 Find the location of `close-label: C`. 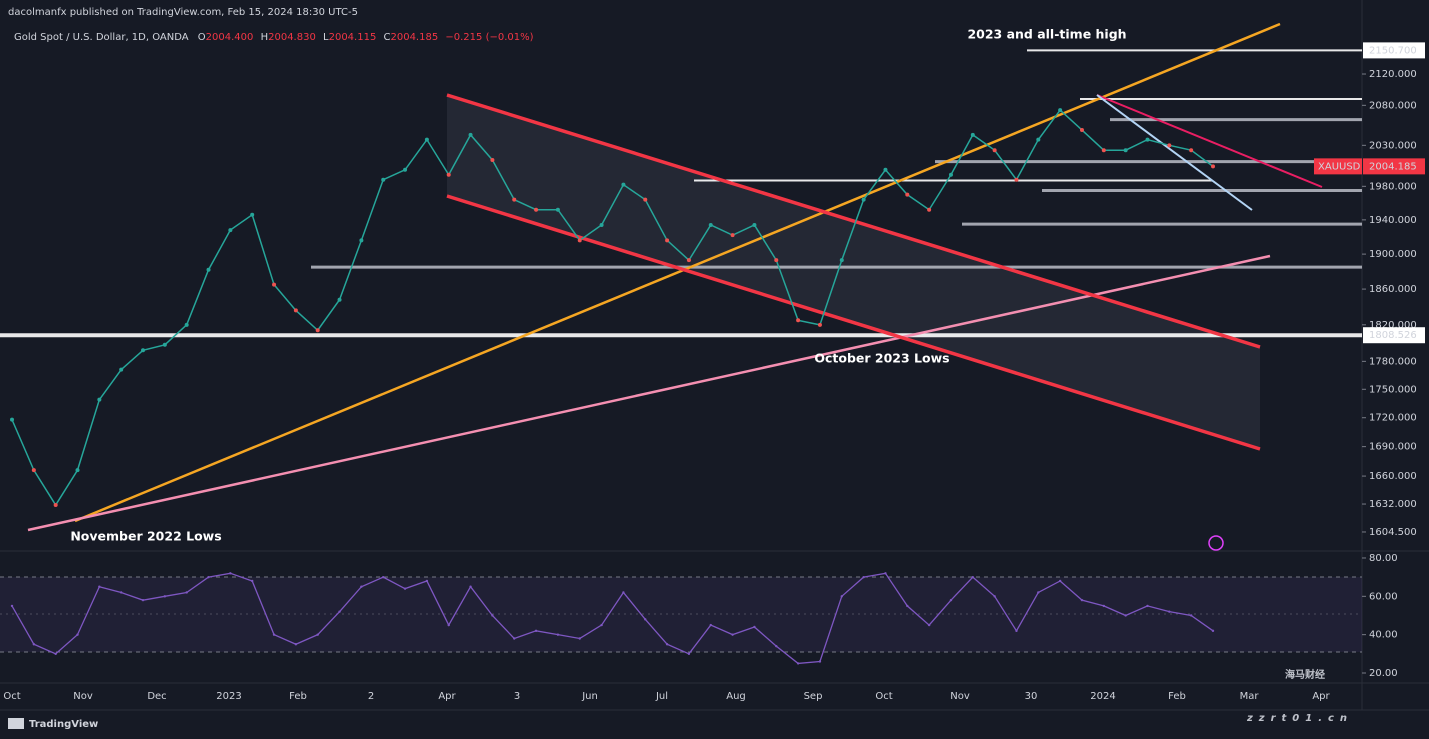

close-label: C is located at coordinates (387, 37).